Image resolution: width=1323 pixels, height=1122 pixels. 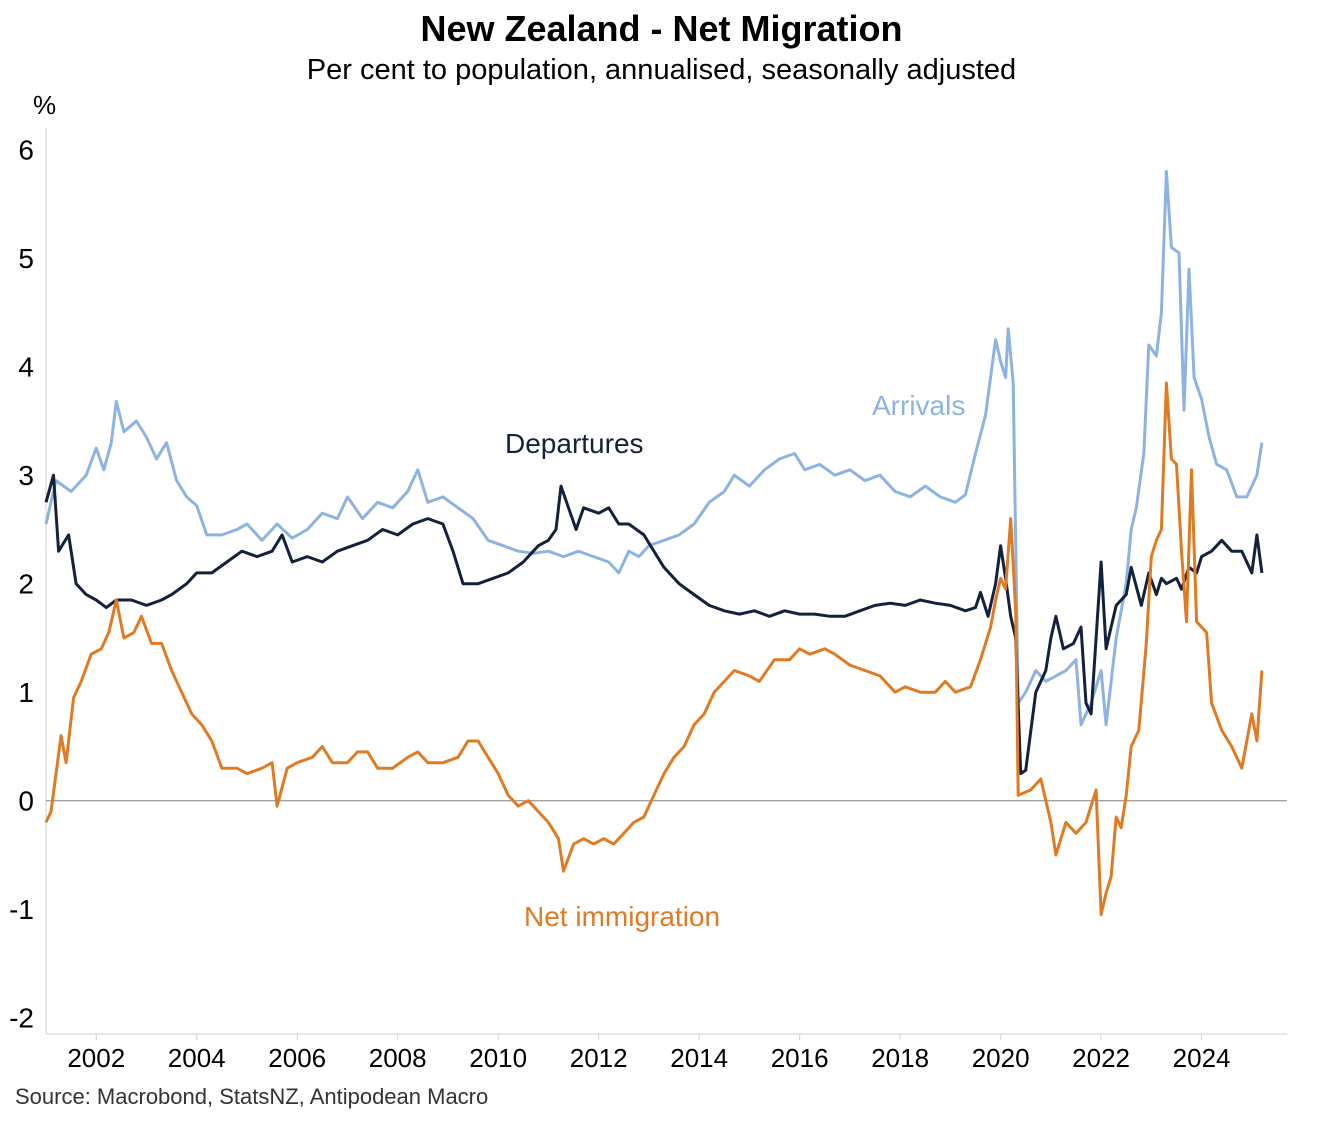 I want to click on x-tick-label: 2020, so click(x=1001, y=1058).